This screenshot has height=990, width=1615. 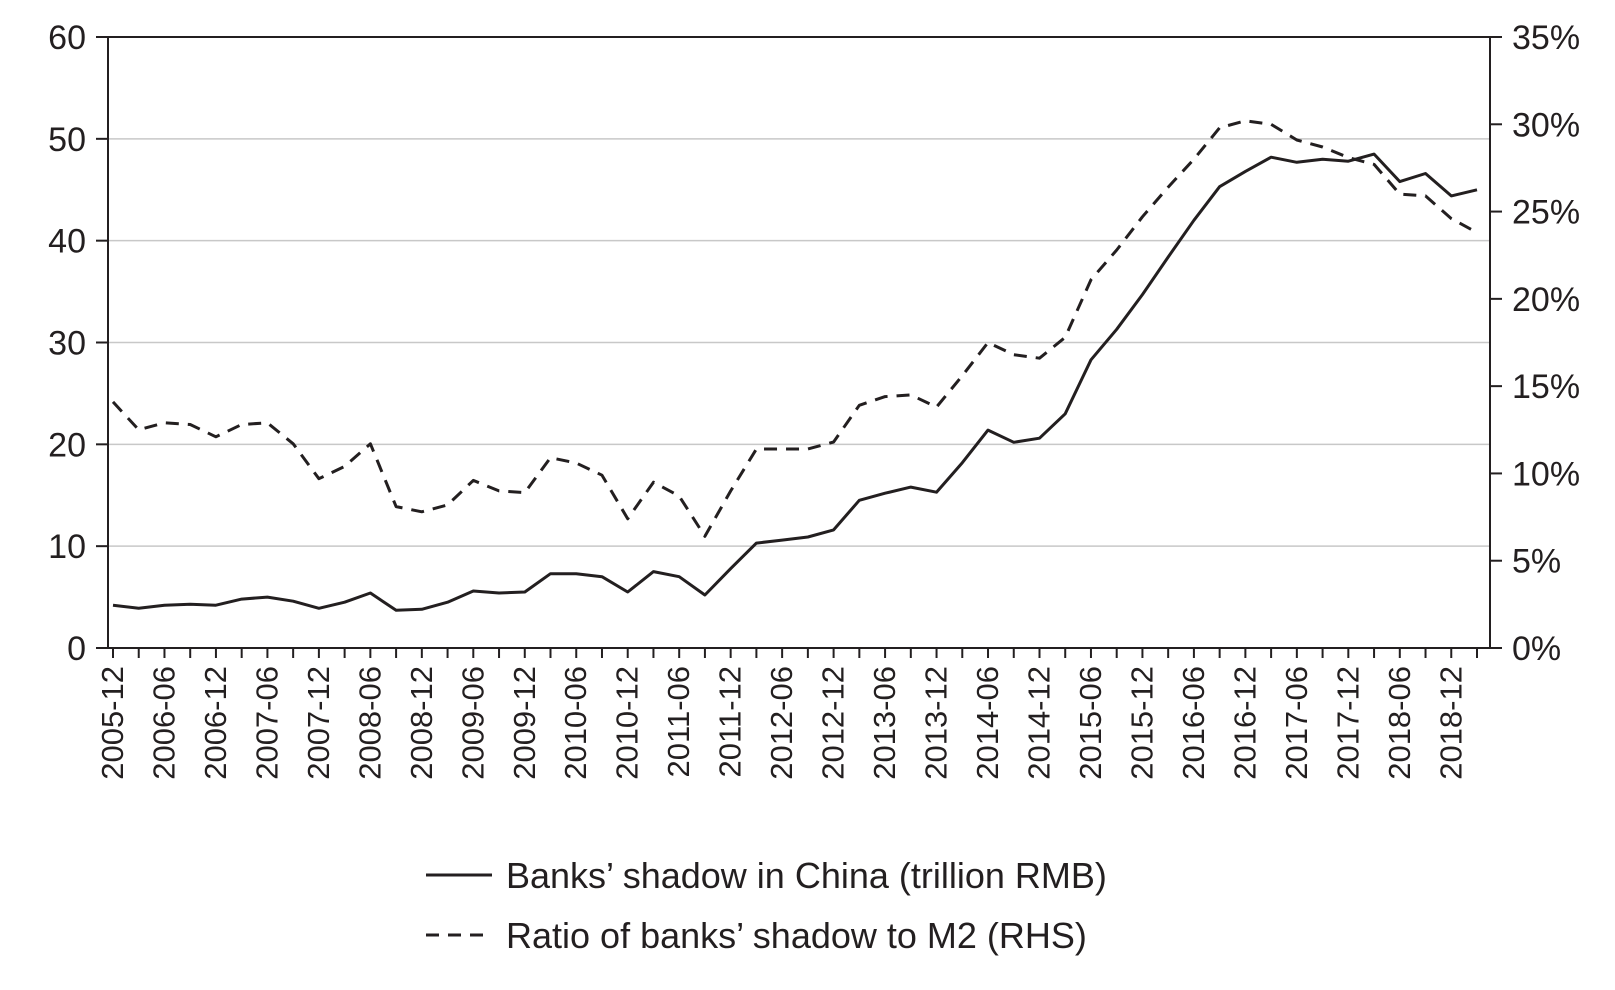 I want to click on y-left-tick-label: 50, so click(x=67, y=140).